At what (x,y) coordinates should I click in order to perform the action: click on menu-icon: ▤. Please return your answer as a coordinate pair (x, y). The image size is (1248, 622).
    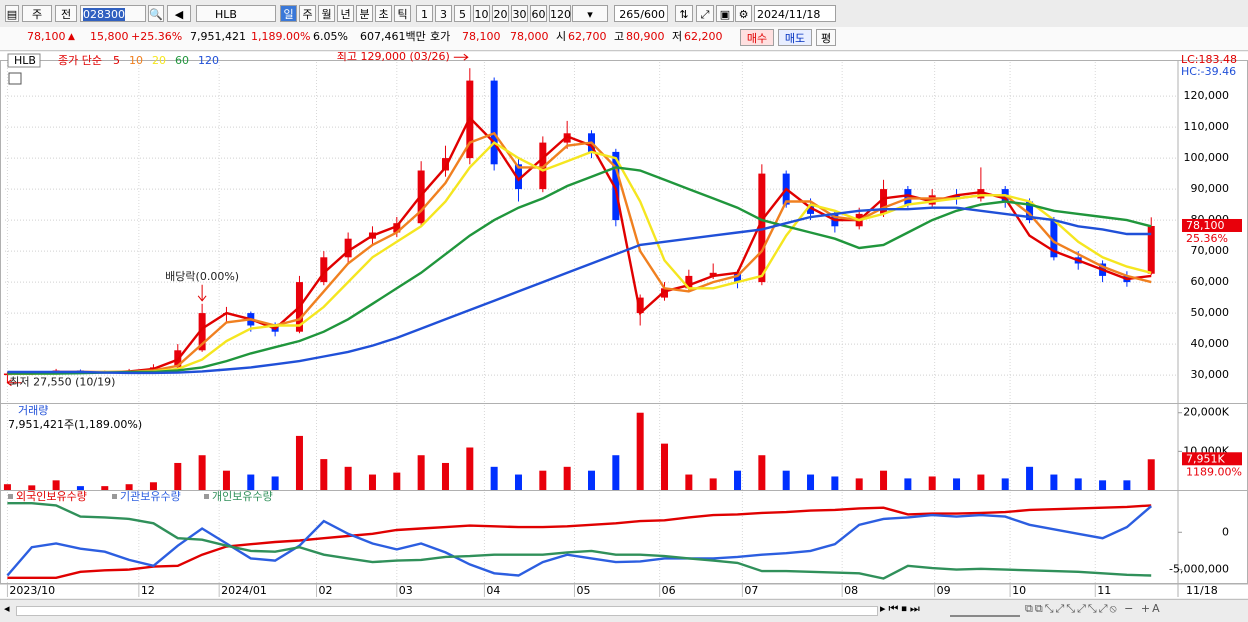
    Looking at the image, I should click on (12, 13).